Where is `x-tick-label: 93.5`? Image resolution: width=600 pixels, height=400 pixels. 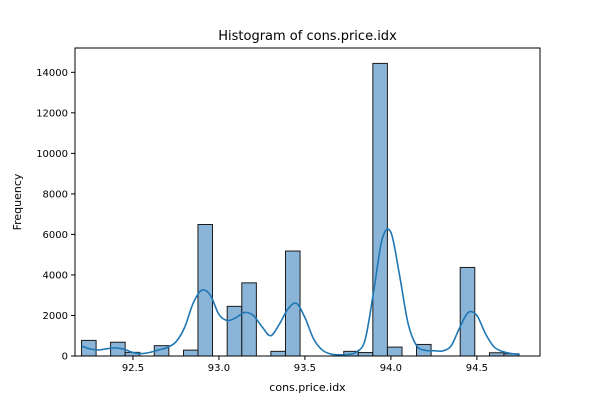 x-tick-label: 93.5 is located at coordinates (305, 368).